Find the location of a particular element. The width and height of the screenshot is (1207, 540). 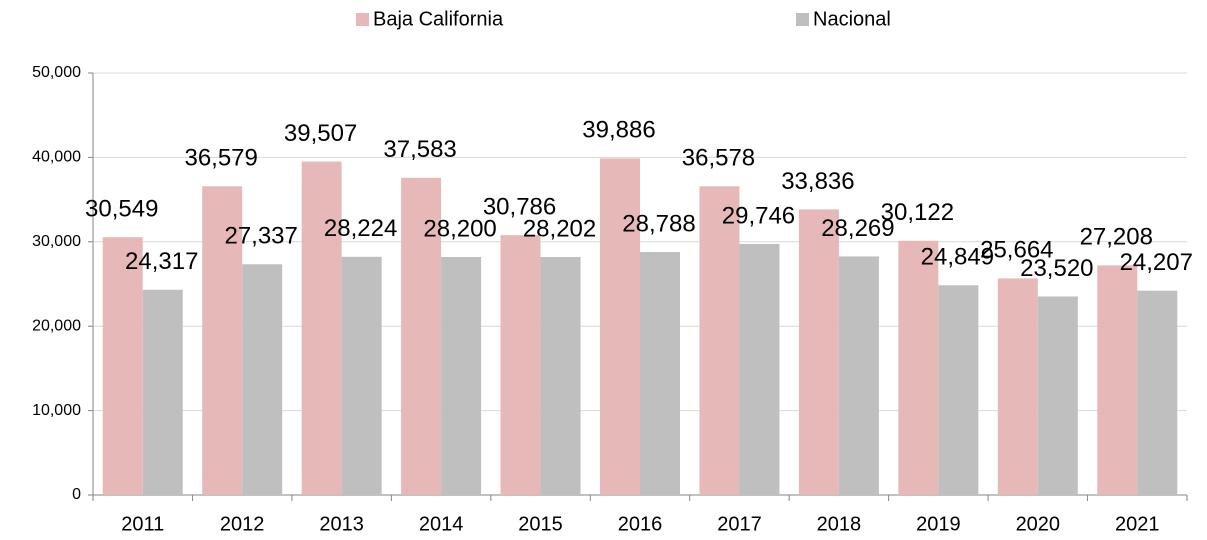

data-label: 36,579 is located at coordinates (220, 158).